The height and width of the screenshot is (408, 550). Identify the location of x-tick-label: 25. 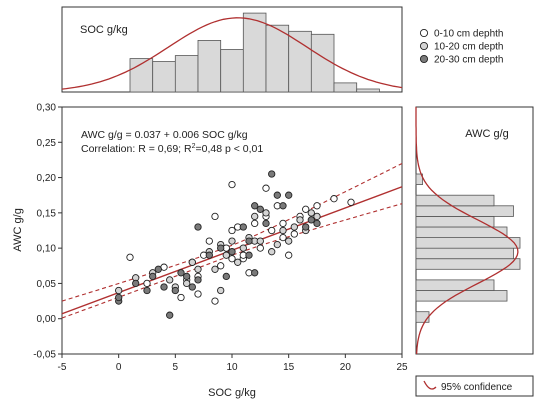
(402, 367).